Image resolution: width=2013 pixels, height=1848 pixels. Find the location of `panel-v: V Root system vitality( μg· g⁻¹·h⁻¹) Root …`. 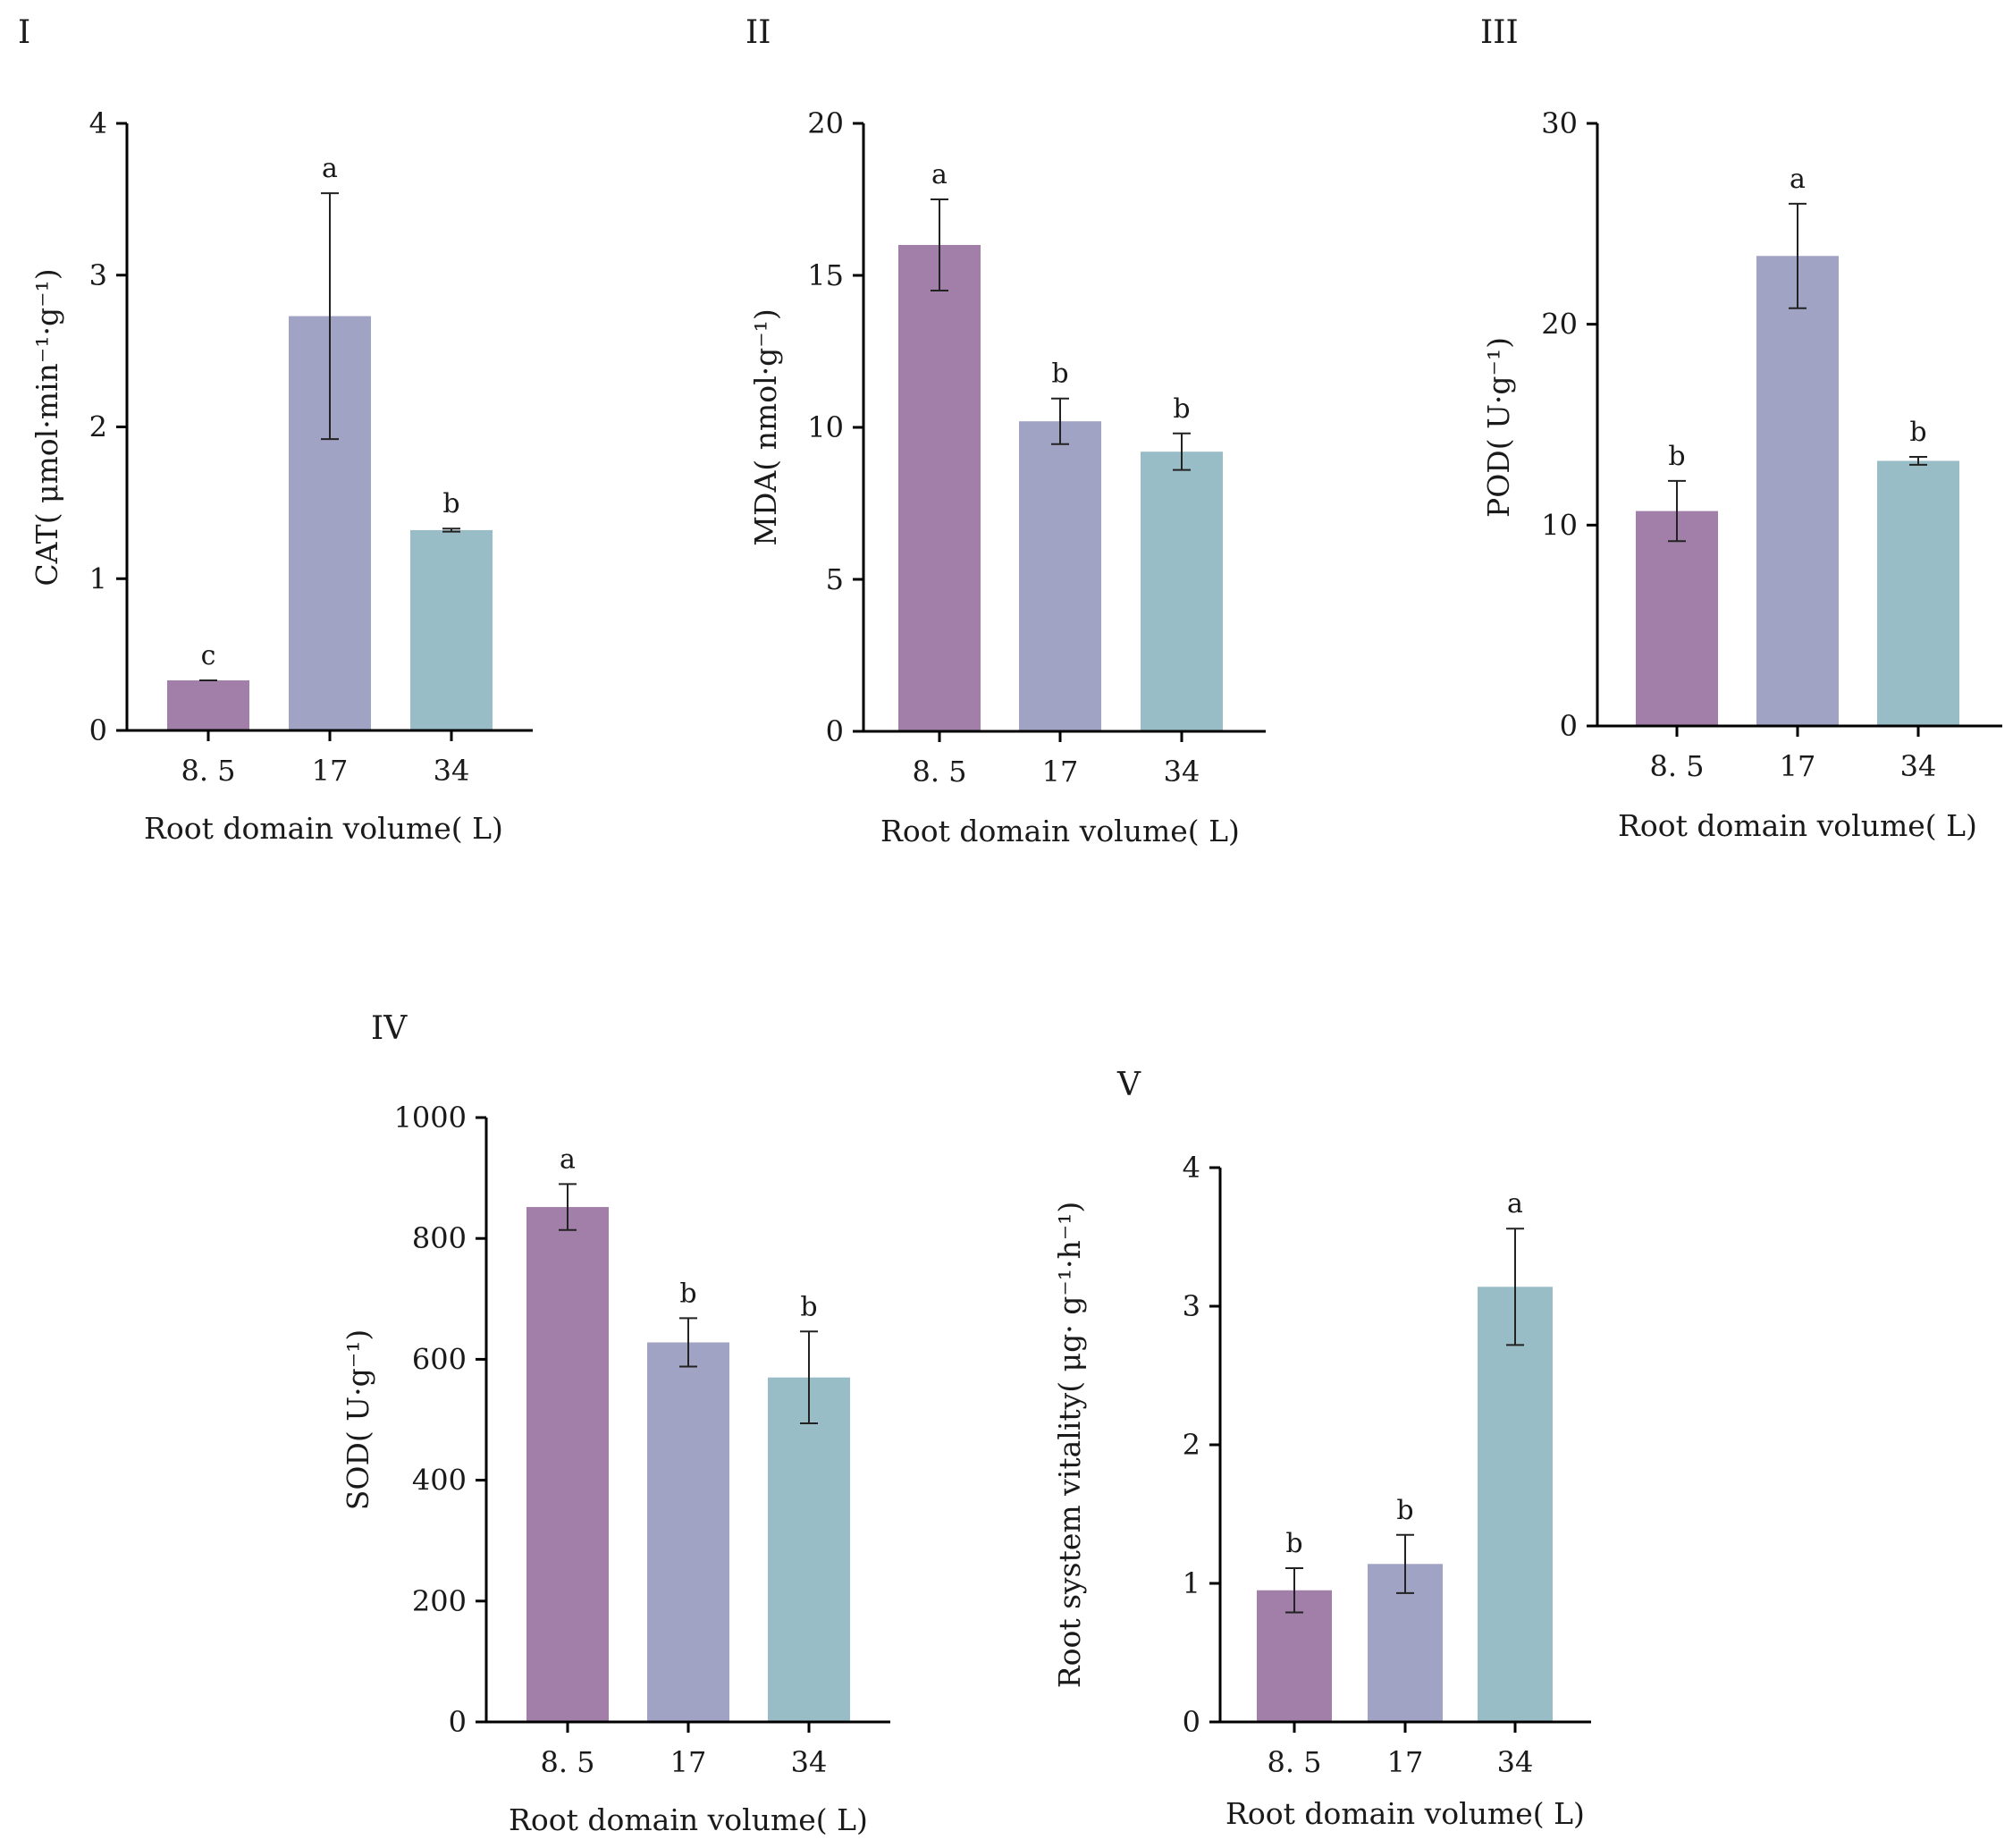

panel-v: V Root system vitality( μg· g⁻¹·h⁻¹) Root … is located at coordinates (1321, 1449).